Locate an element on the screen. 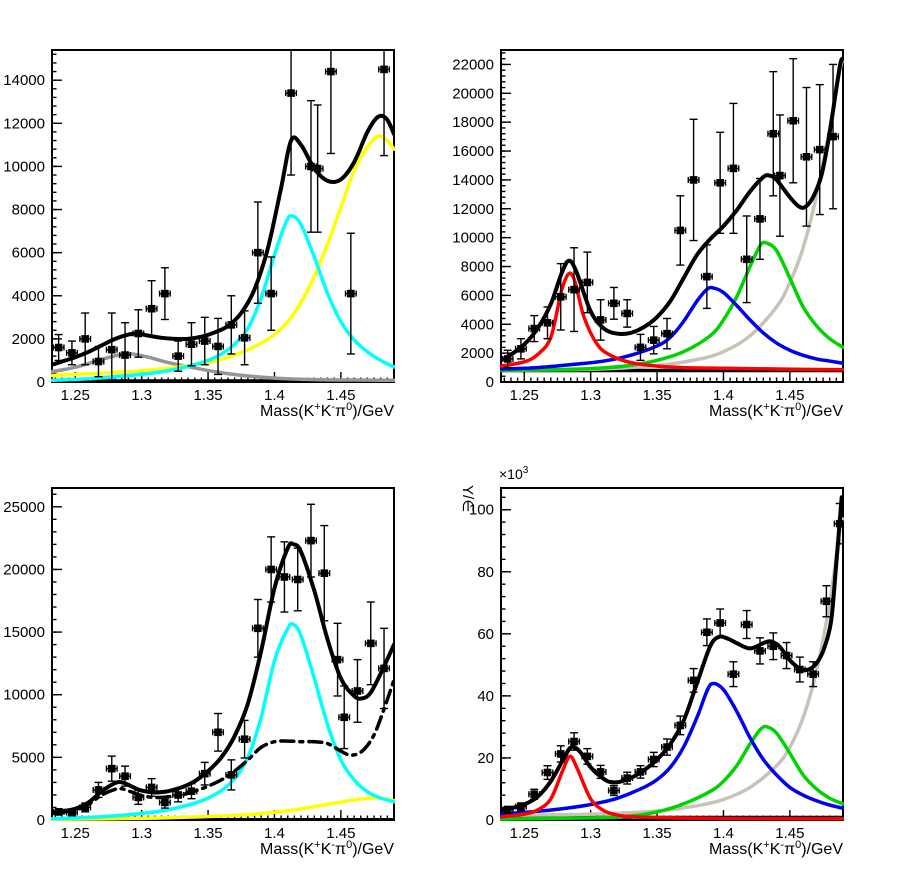  axis-ticks is located at coordinates (223, 218).